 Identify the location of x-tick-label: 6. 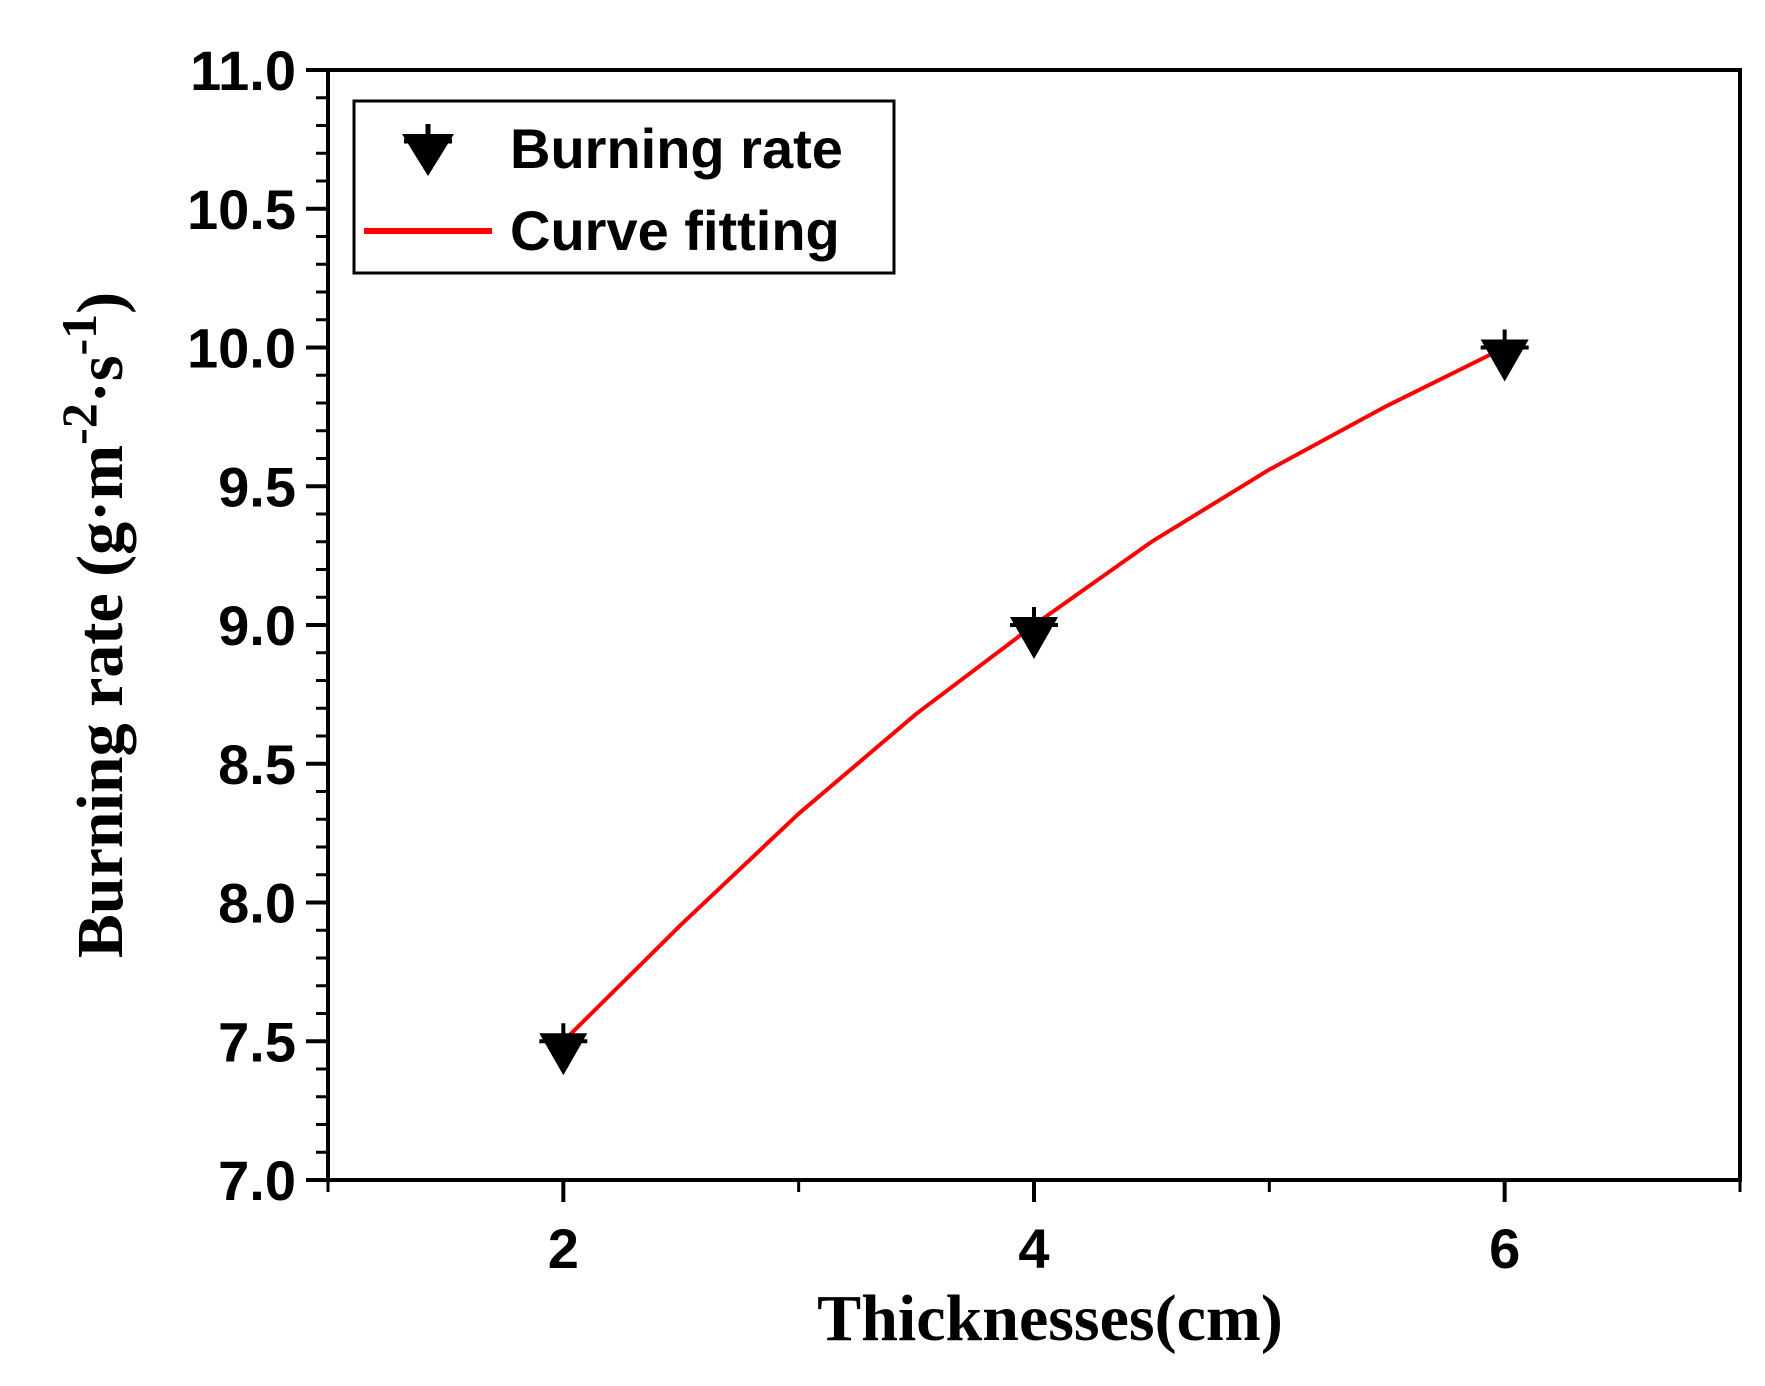
(1504, 1248).